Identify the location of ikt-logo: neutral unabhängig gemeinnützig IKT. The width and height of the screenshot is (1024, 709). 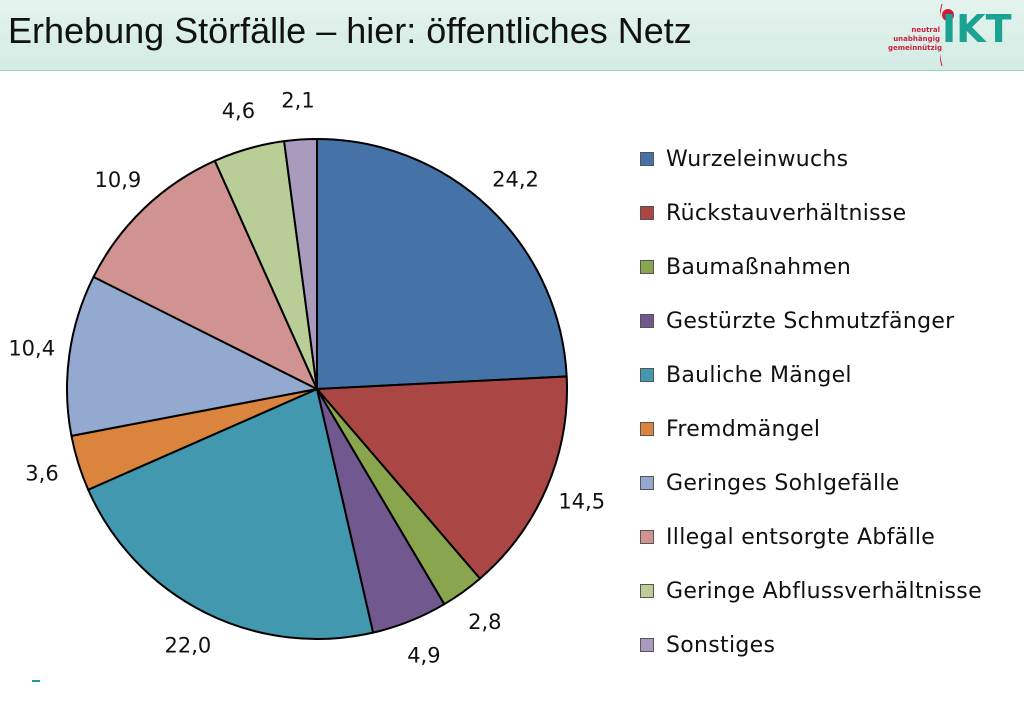
(952, 35).